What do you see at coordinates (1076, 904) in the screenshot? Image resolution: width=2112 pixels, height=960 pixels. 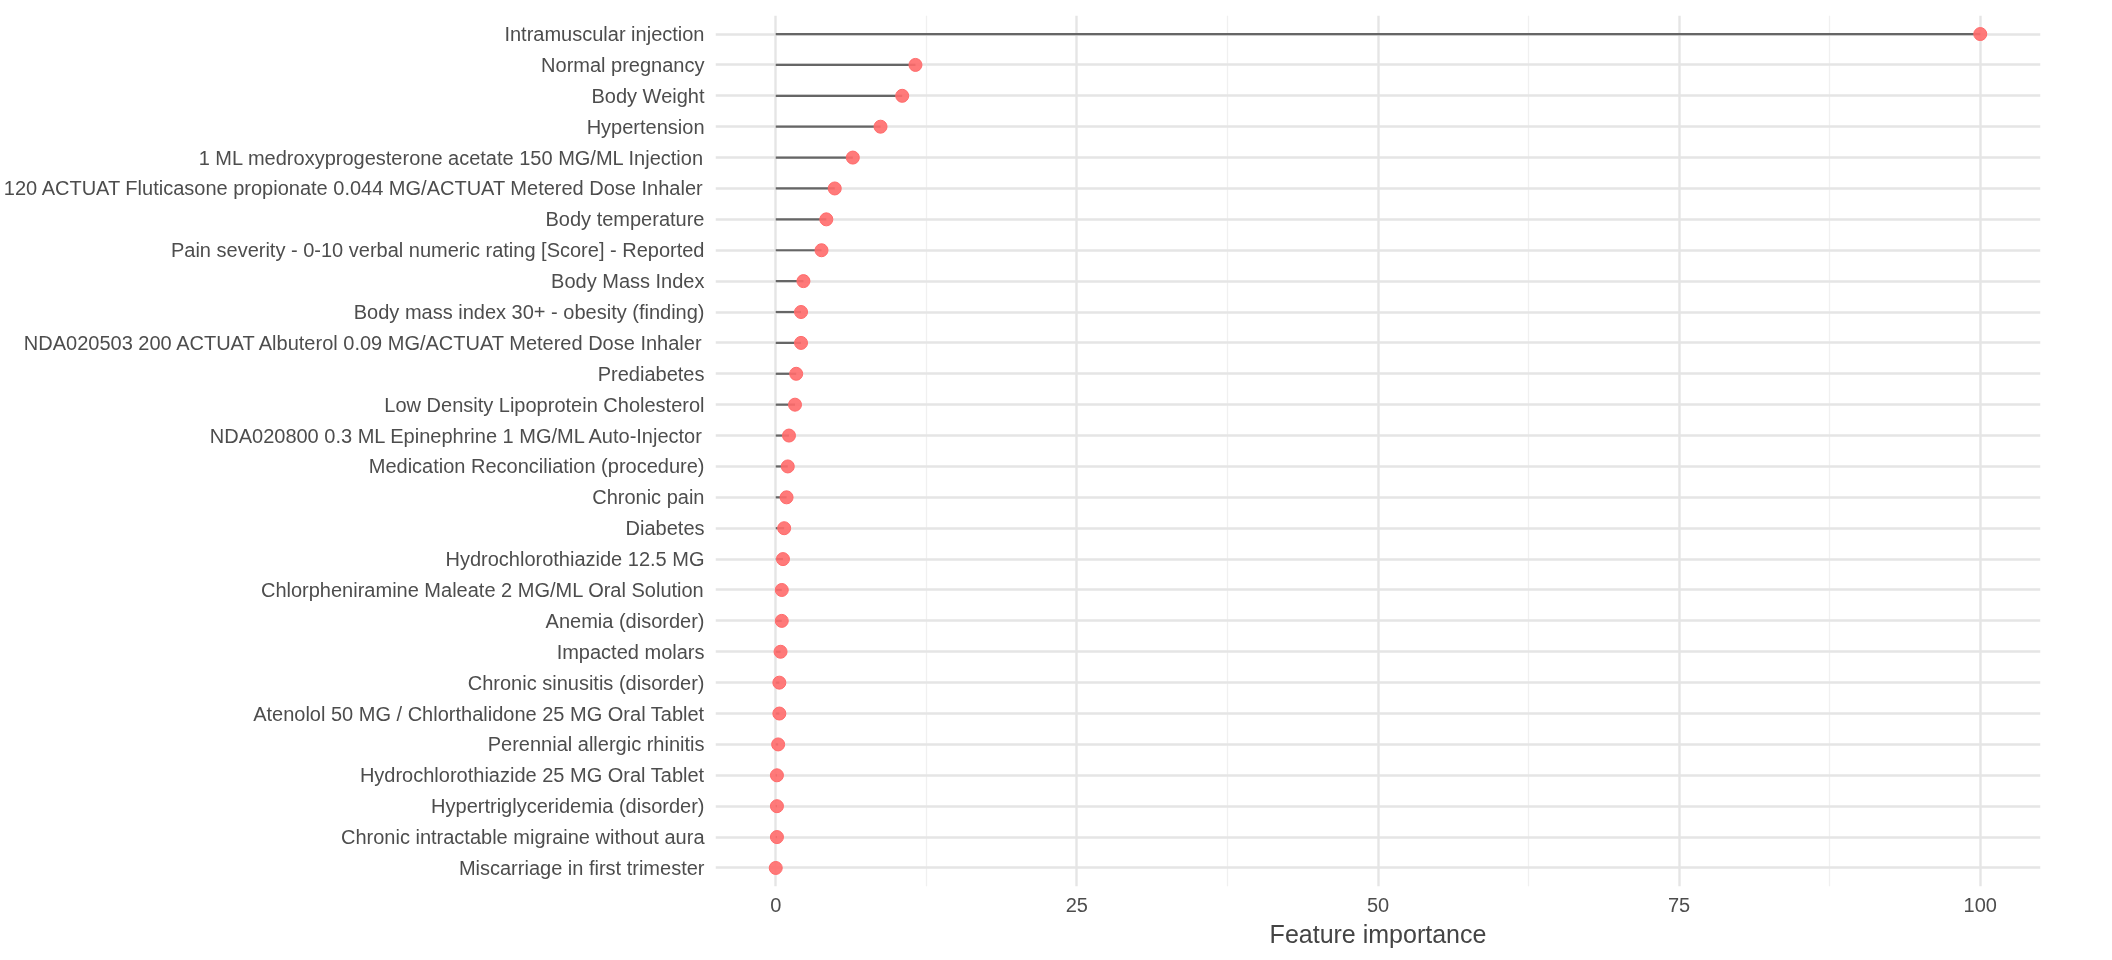 I see `x-tick-label: 25` at bounding box center [1076, 904].